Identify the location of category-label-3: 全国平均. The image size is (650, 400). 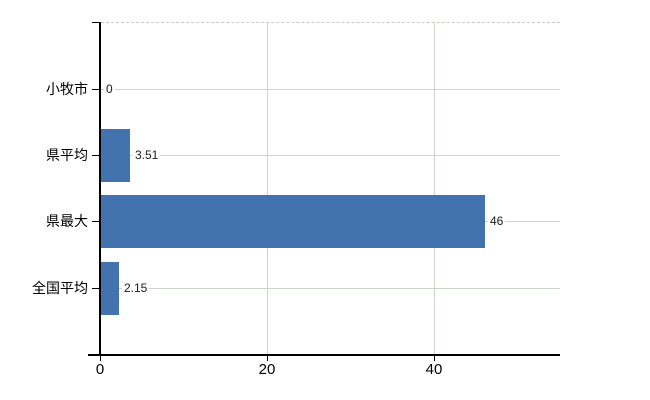
(60, 288).